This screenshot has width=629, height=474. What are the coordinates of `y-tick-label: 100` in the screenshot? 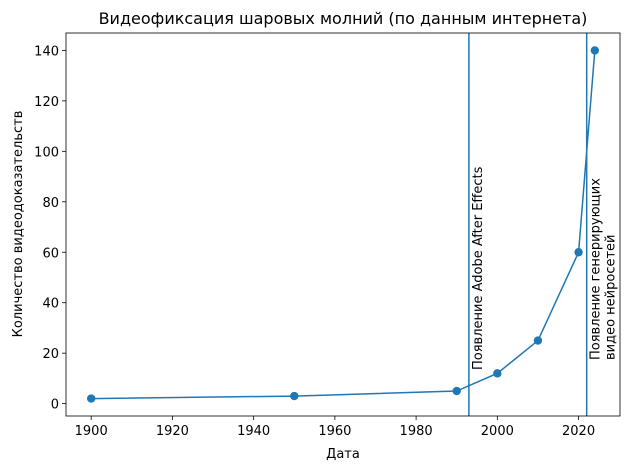 It's located at (46, 152).